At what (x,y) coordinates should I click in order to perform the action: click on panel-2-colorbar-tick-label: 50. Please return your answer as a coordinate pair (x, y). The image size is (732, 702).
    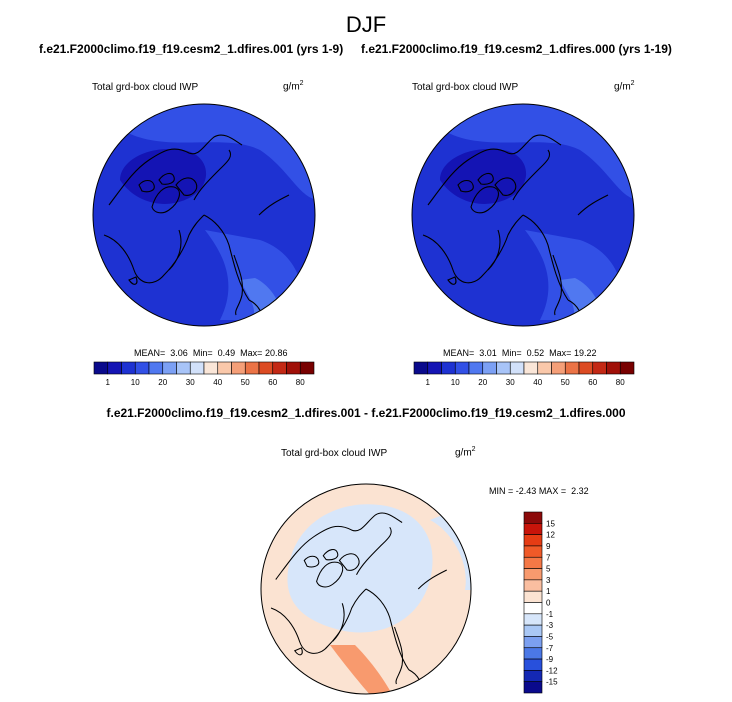
    Looking at the image, I should click on (565, 382).